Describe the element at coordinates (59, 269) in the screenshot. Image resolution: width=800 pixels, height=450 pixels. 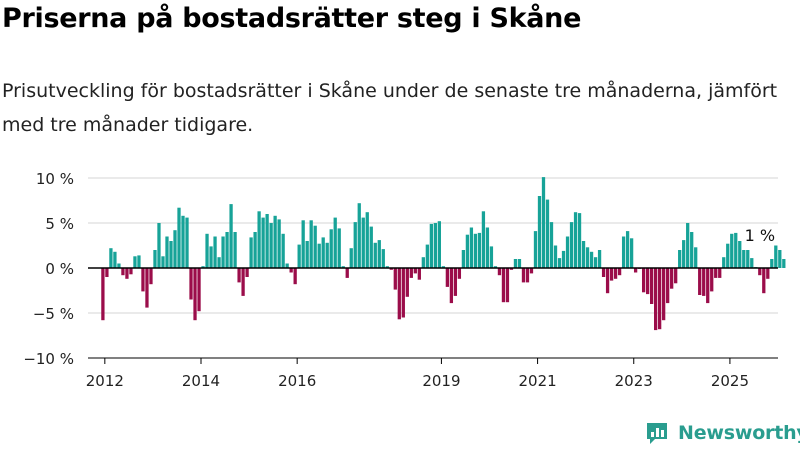
I see `y-tick-label: 0 %` at that location.